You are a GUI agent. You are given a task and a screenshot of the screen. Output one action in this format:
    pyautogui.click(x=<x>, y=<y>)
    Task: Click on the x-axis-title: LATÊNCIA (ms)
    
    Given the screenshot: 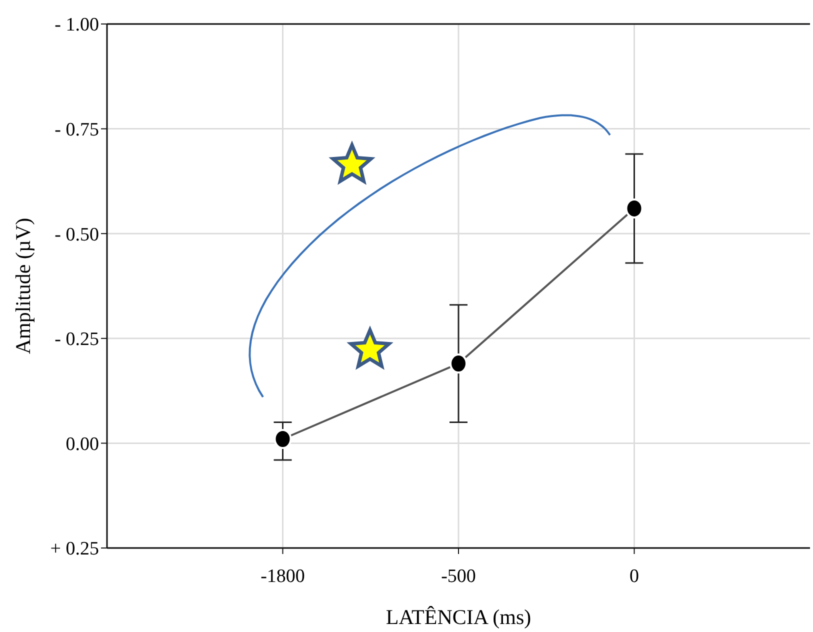 What is the action you would take?
    pyautogui.click(x=459, y=617)
    